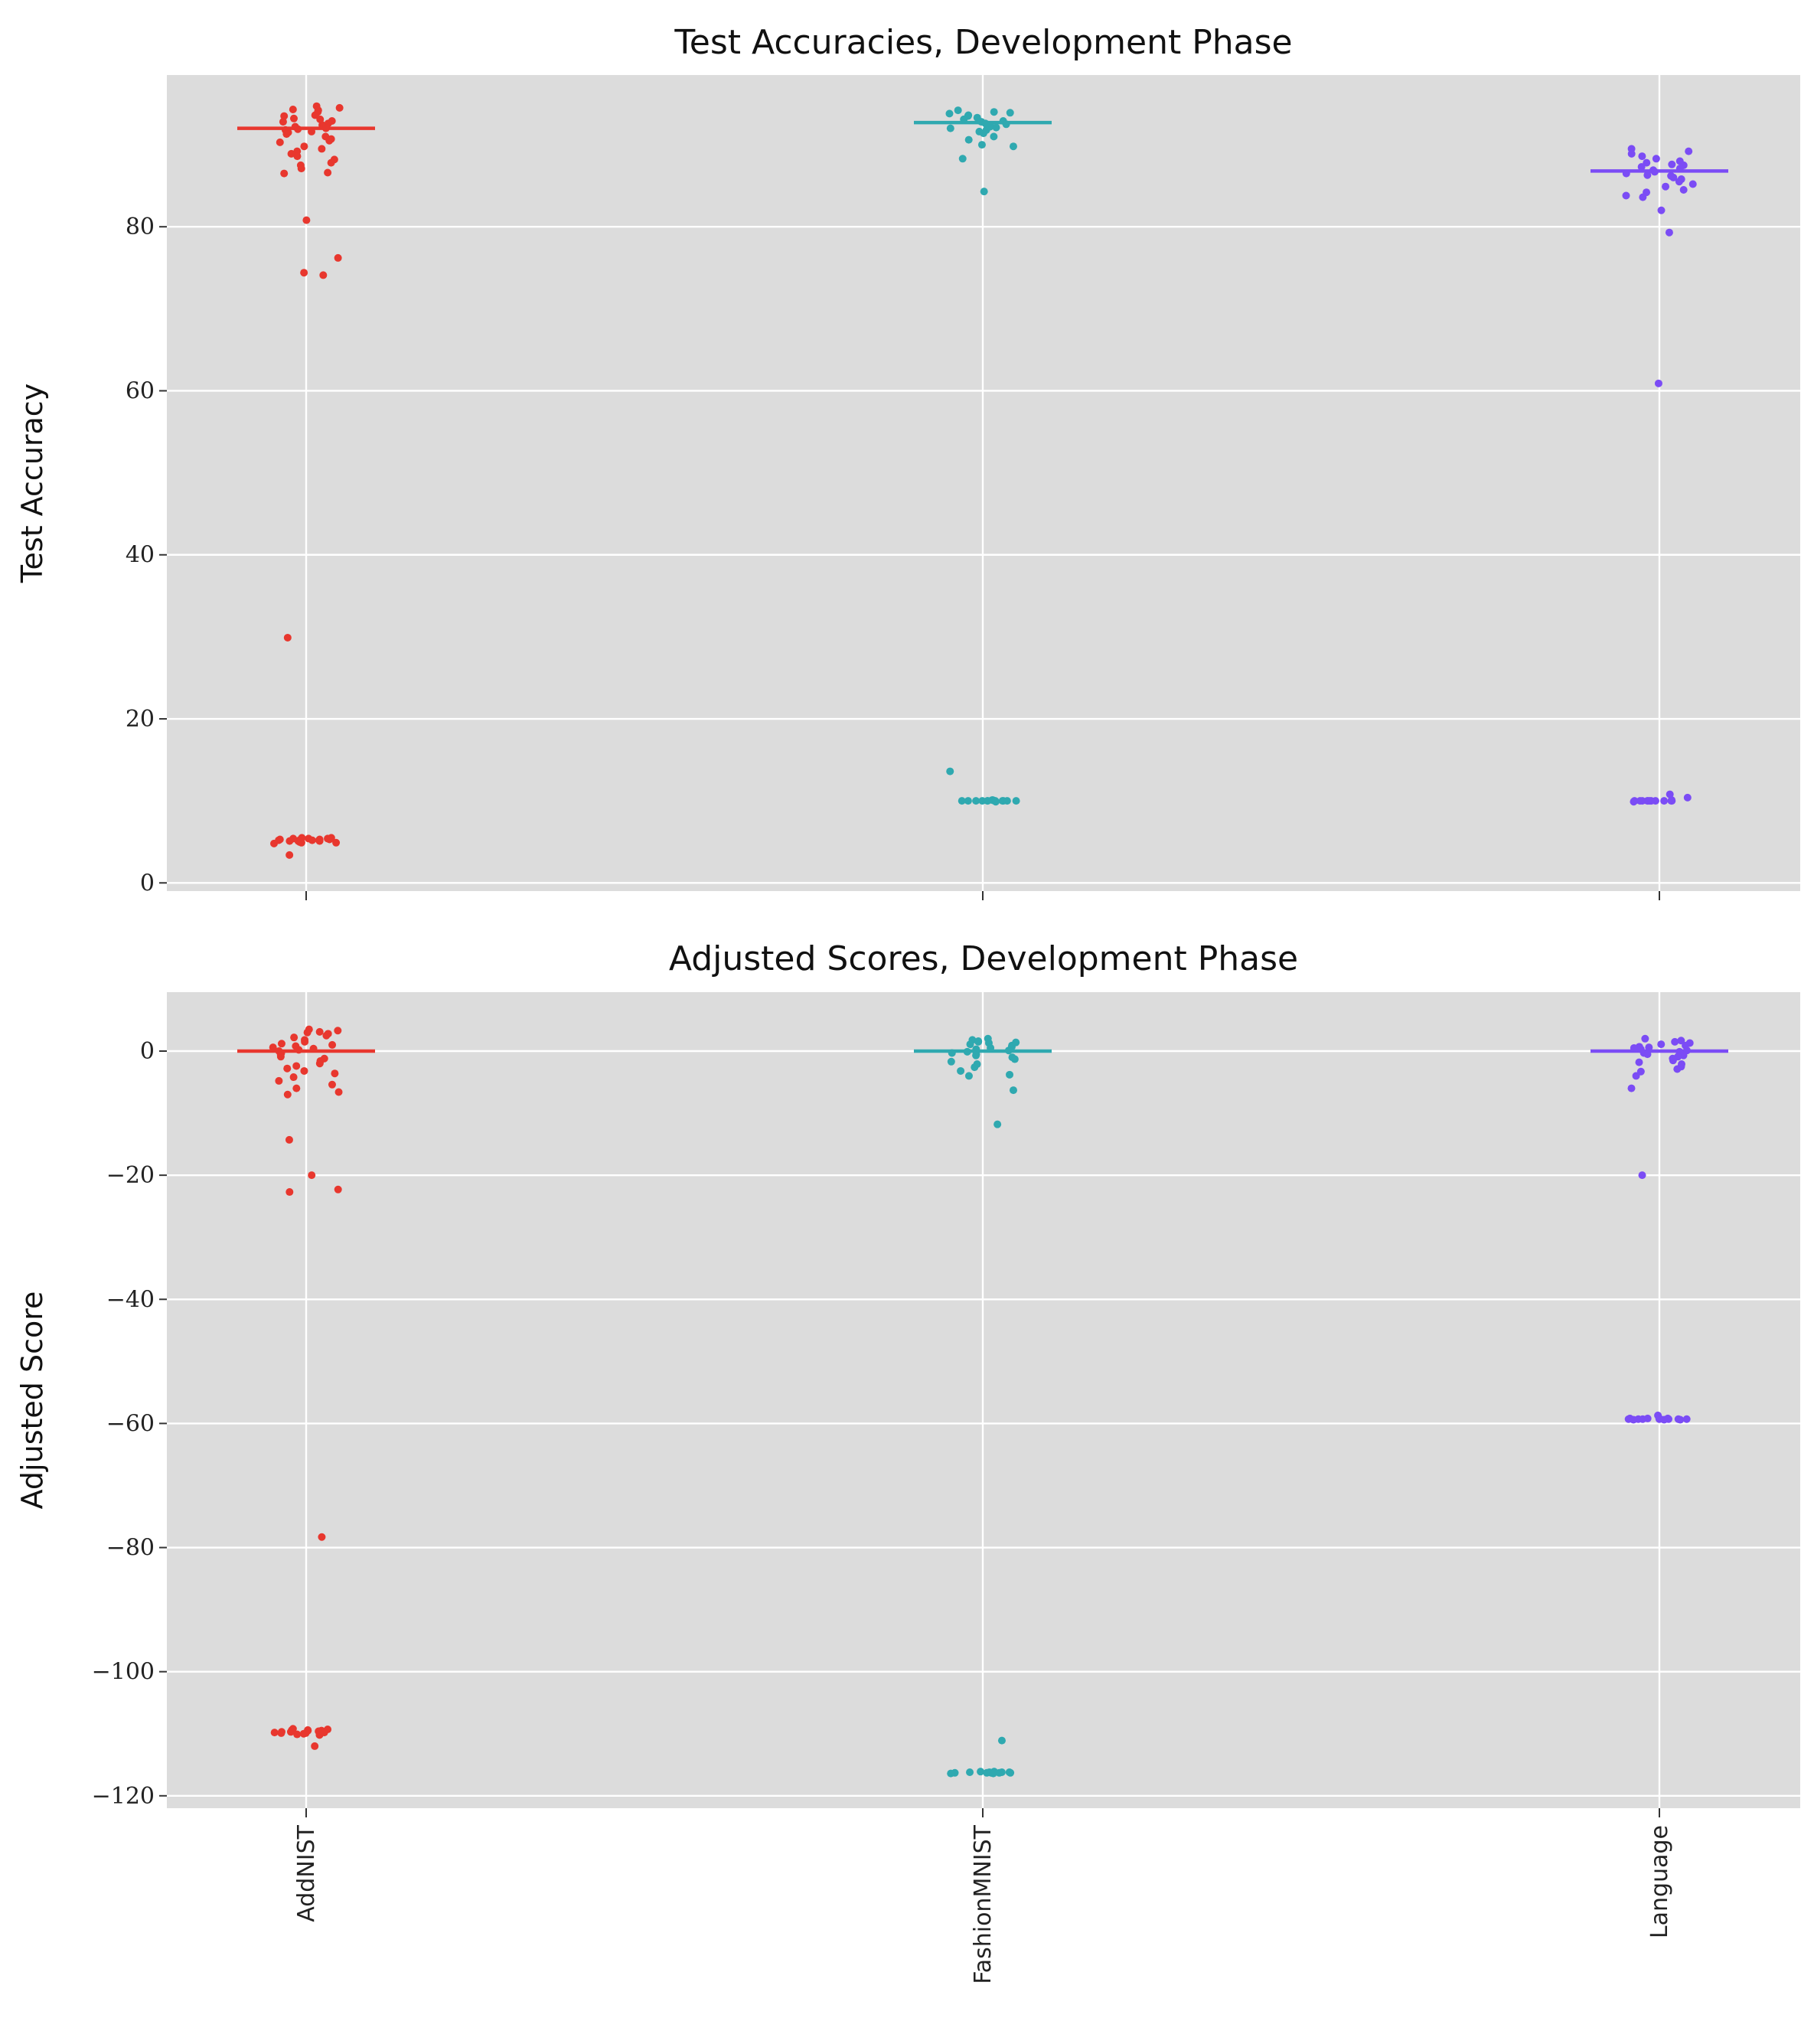 This screenshot has height=2044, width=1814. I want to click on y-tick-label: −60, so click(130, 1423).